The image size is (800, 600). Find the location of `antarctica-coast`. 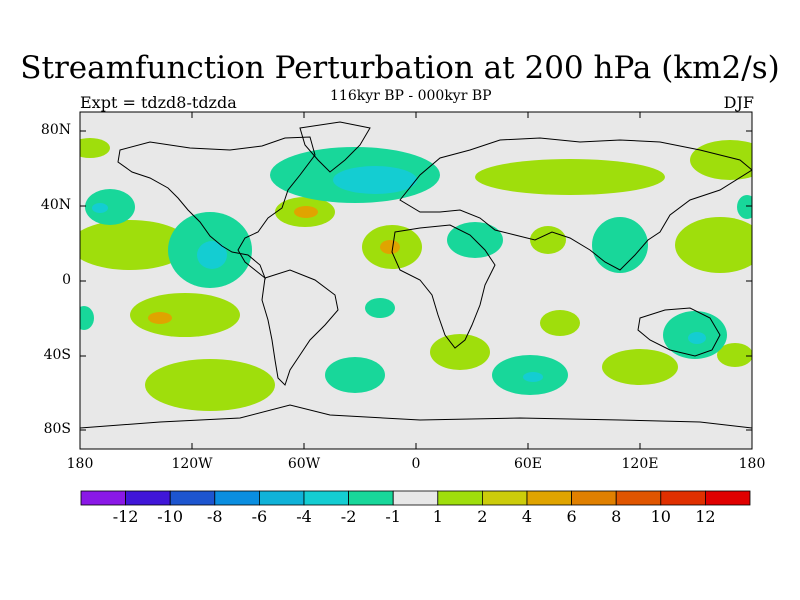

antarctica-coast is located at coordinates (416, 416).